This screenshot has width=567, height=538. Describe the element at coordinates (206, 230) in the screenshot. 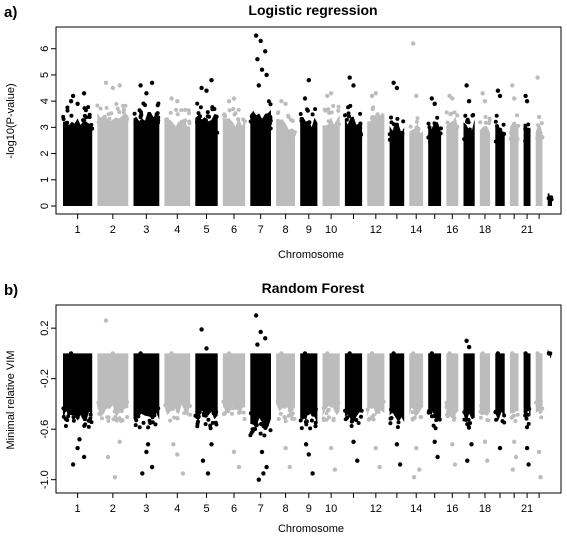

I see `x-tick-label: 5` at that location.